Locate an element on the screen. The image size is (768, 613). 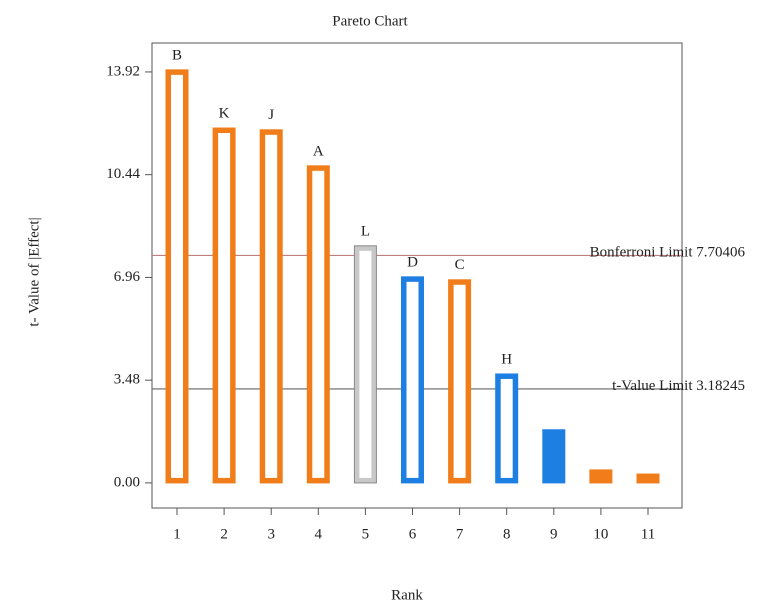
x-tick-label: 2 is located at coordinates (224, 534).